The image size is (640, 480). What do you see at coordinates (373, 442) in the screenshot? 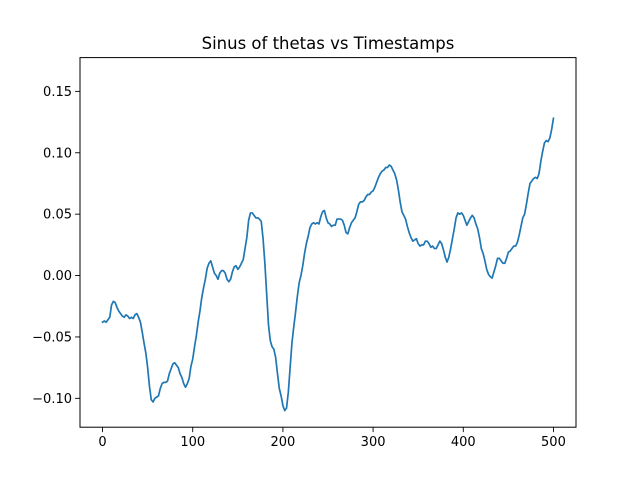
I see `x-tick-label: 300` at bounding box center [373, 442].